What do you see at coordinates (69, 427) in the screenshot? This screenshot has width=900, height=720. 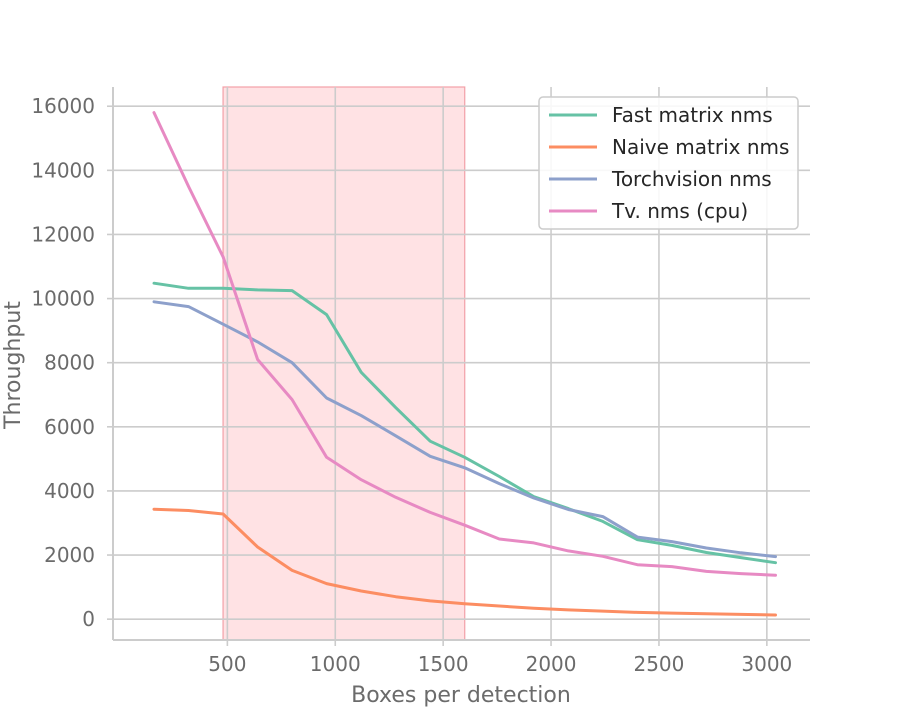 I see `y-tick-label: 6000` at bounding box center [69, 427].